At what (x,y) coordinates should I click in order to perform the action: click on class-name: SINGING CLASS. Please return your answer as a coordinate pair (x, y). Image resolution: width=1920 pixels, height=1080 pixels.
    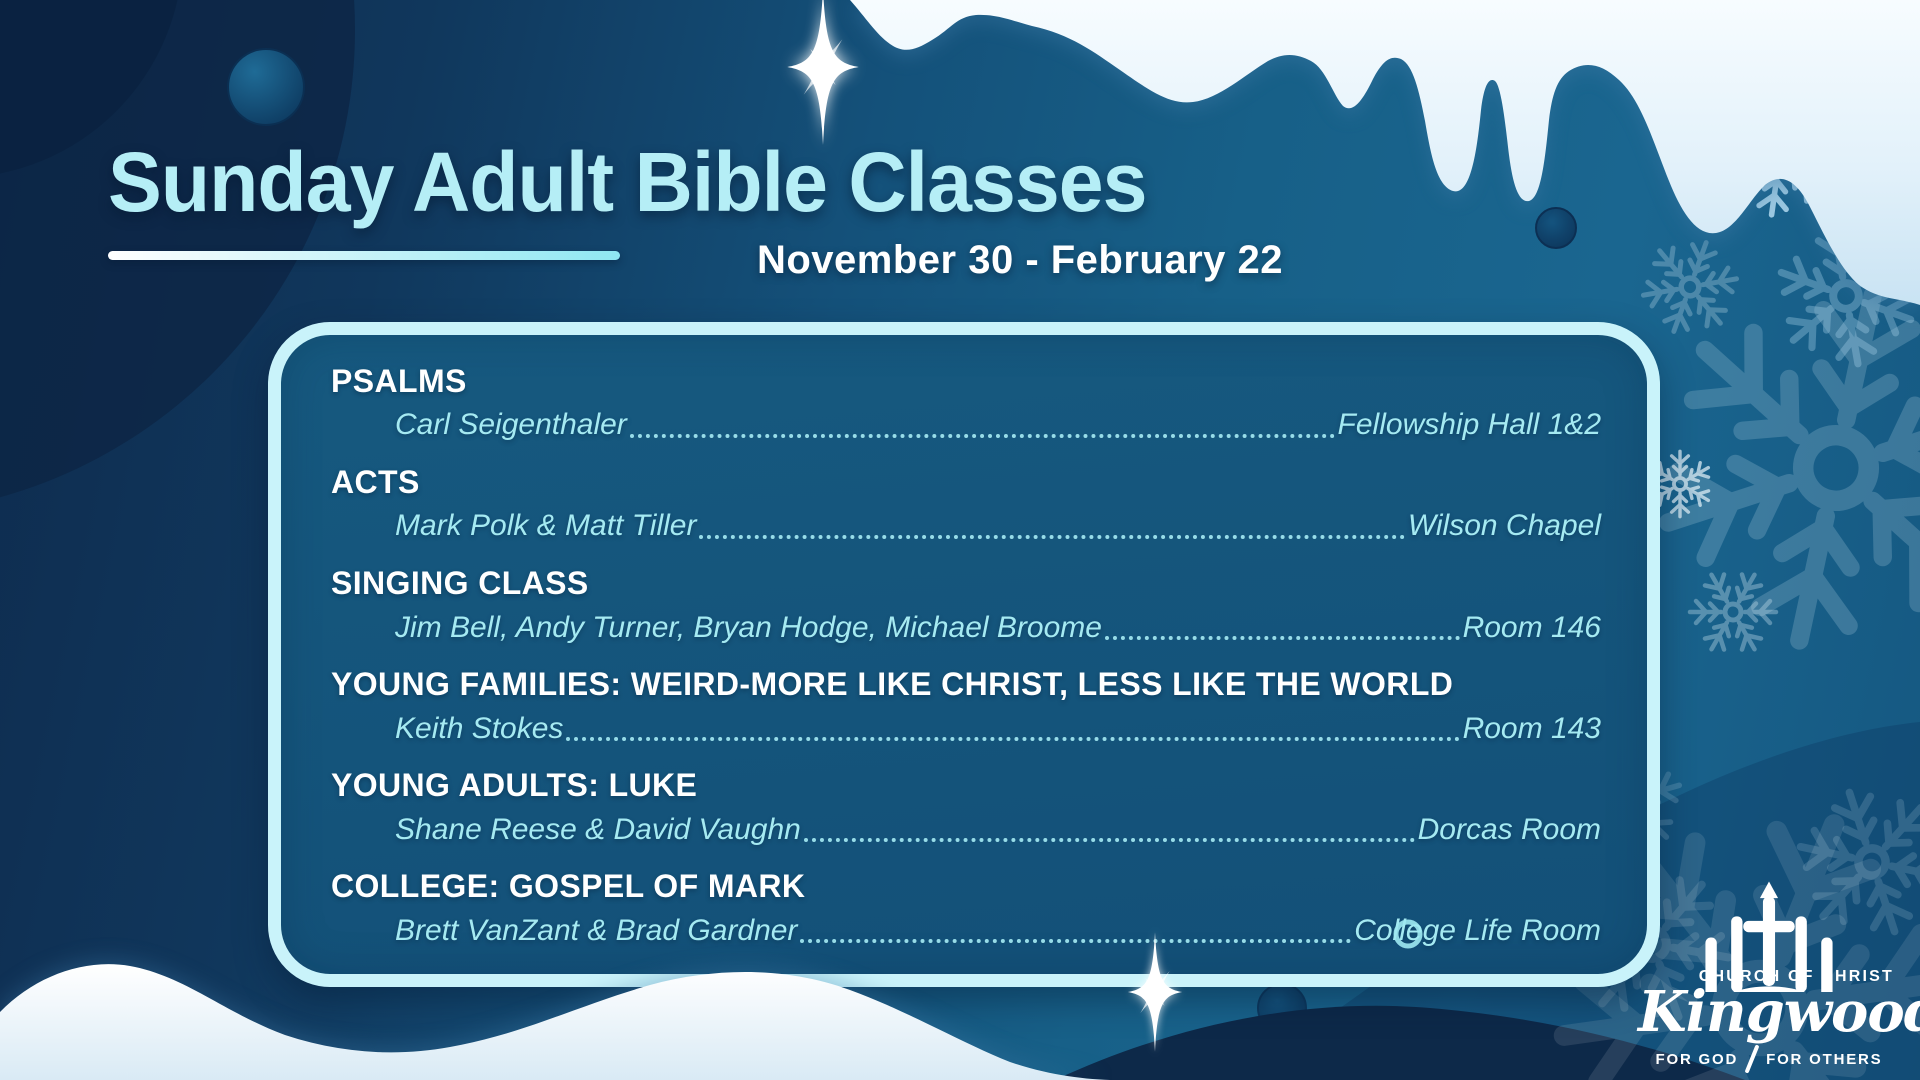
    Looking at the image, I should click on (460, 583).